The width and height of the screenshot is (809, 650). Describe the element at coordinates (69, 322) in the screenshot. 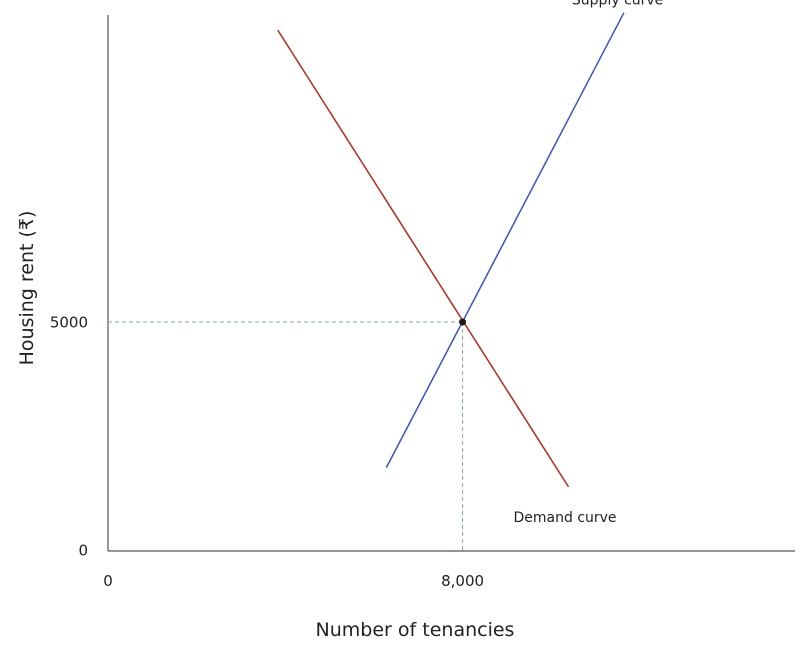

I see `y-tick-label-5000: 5000` at that location.